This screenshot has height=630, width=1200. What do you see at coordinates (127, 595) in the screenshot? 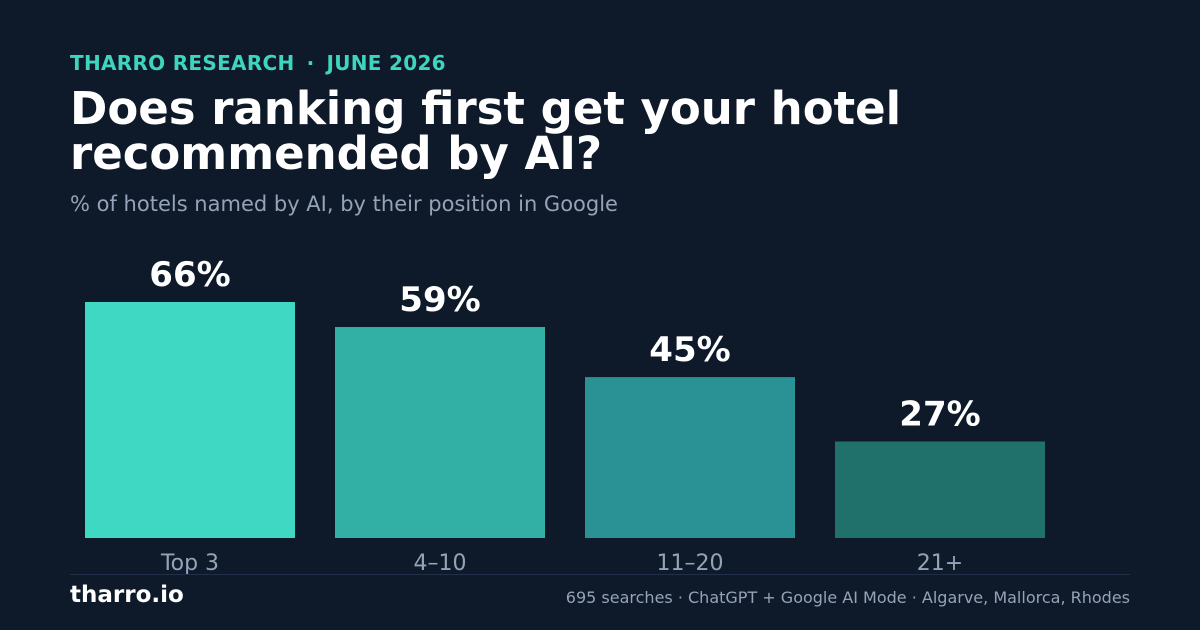
I see `footer-brand: tharro.io` at bounding box center [127, 595].